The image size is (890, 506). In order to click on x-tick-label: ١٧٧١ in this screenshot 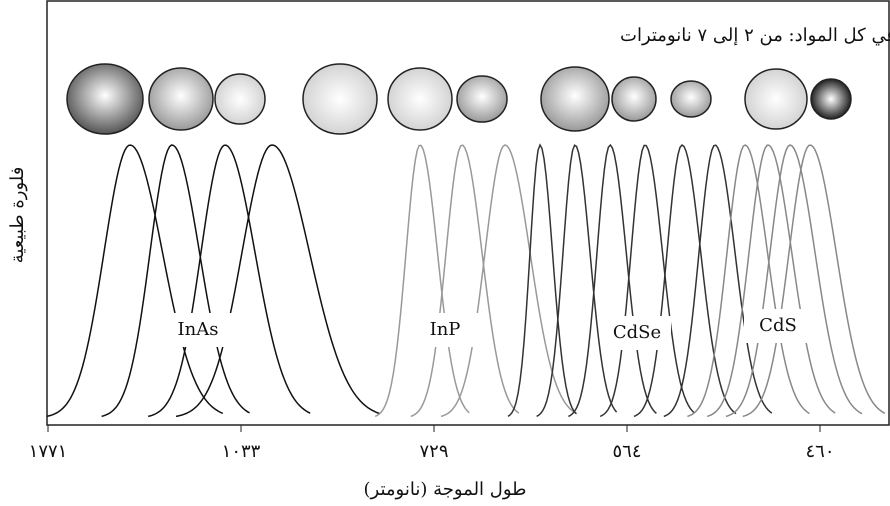, I will do `click(48, 451)`.